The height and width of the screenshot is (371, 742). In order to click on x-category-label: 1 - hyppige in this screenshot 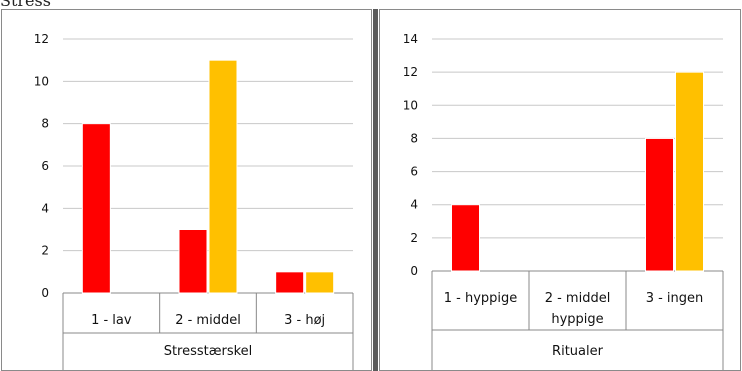, I will do `click(481, 298)`.